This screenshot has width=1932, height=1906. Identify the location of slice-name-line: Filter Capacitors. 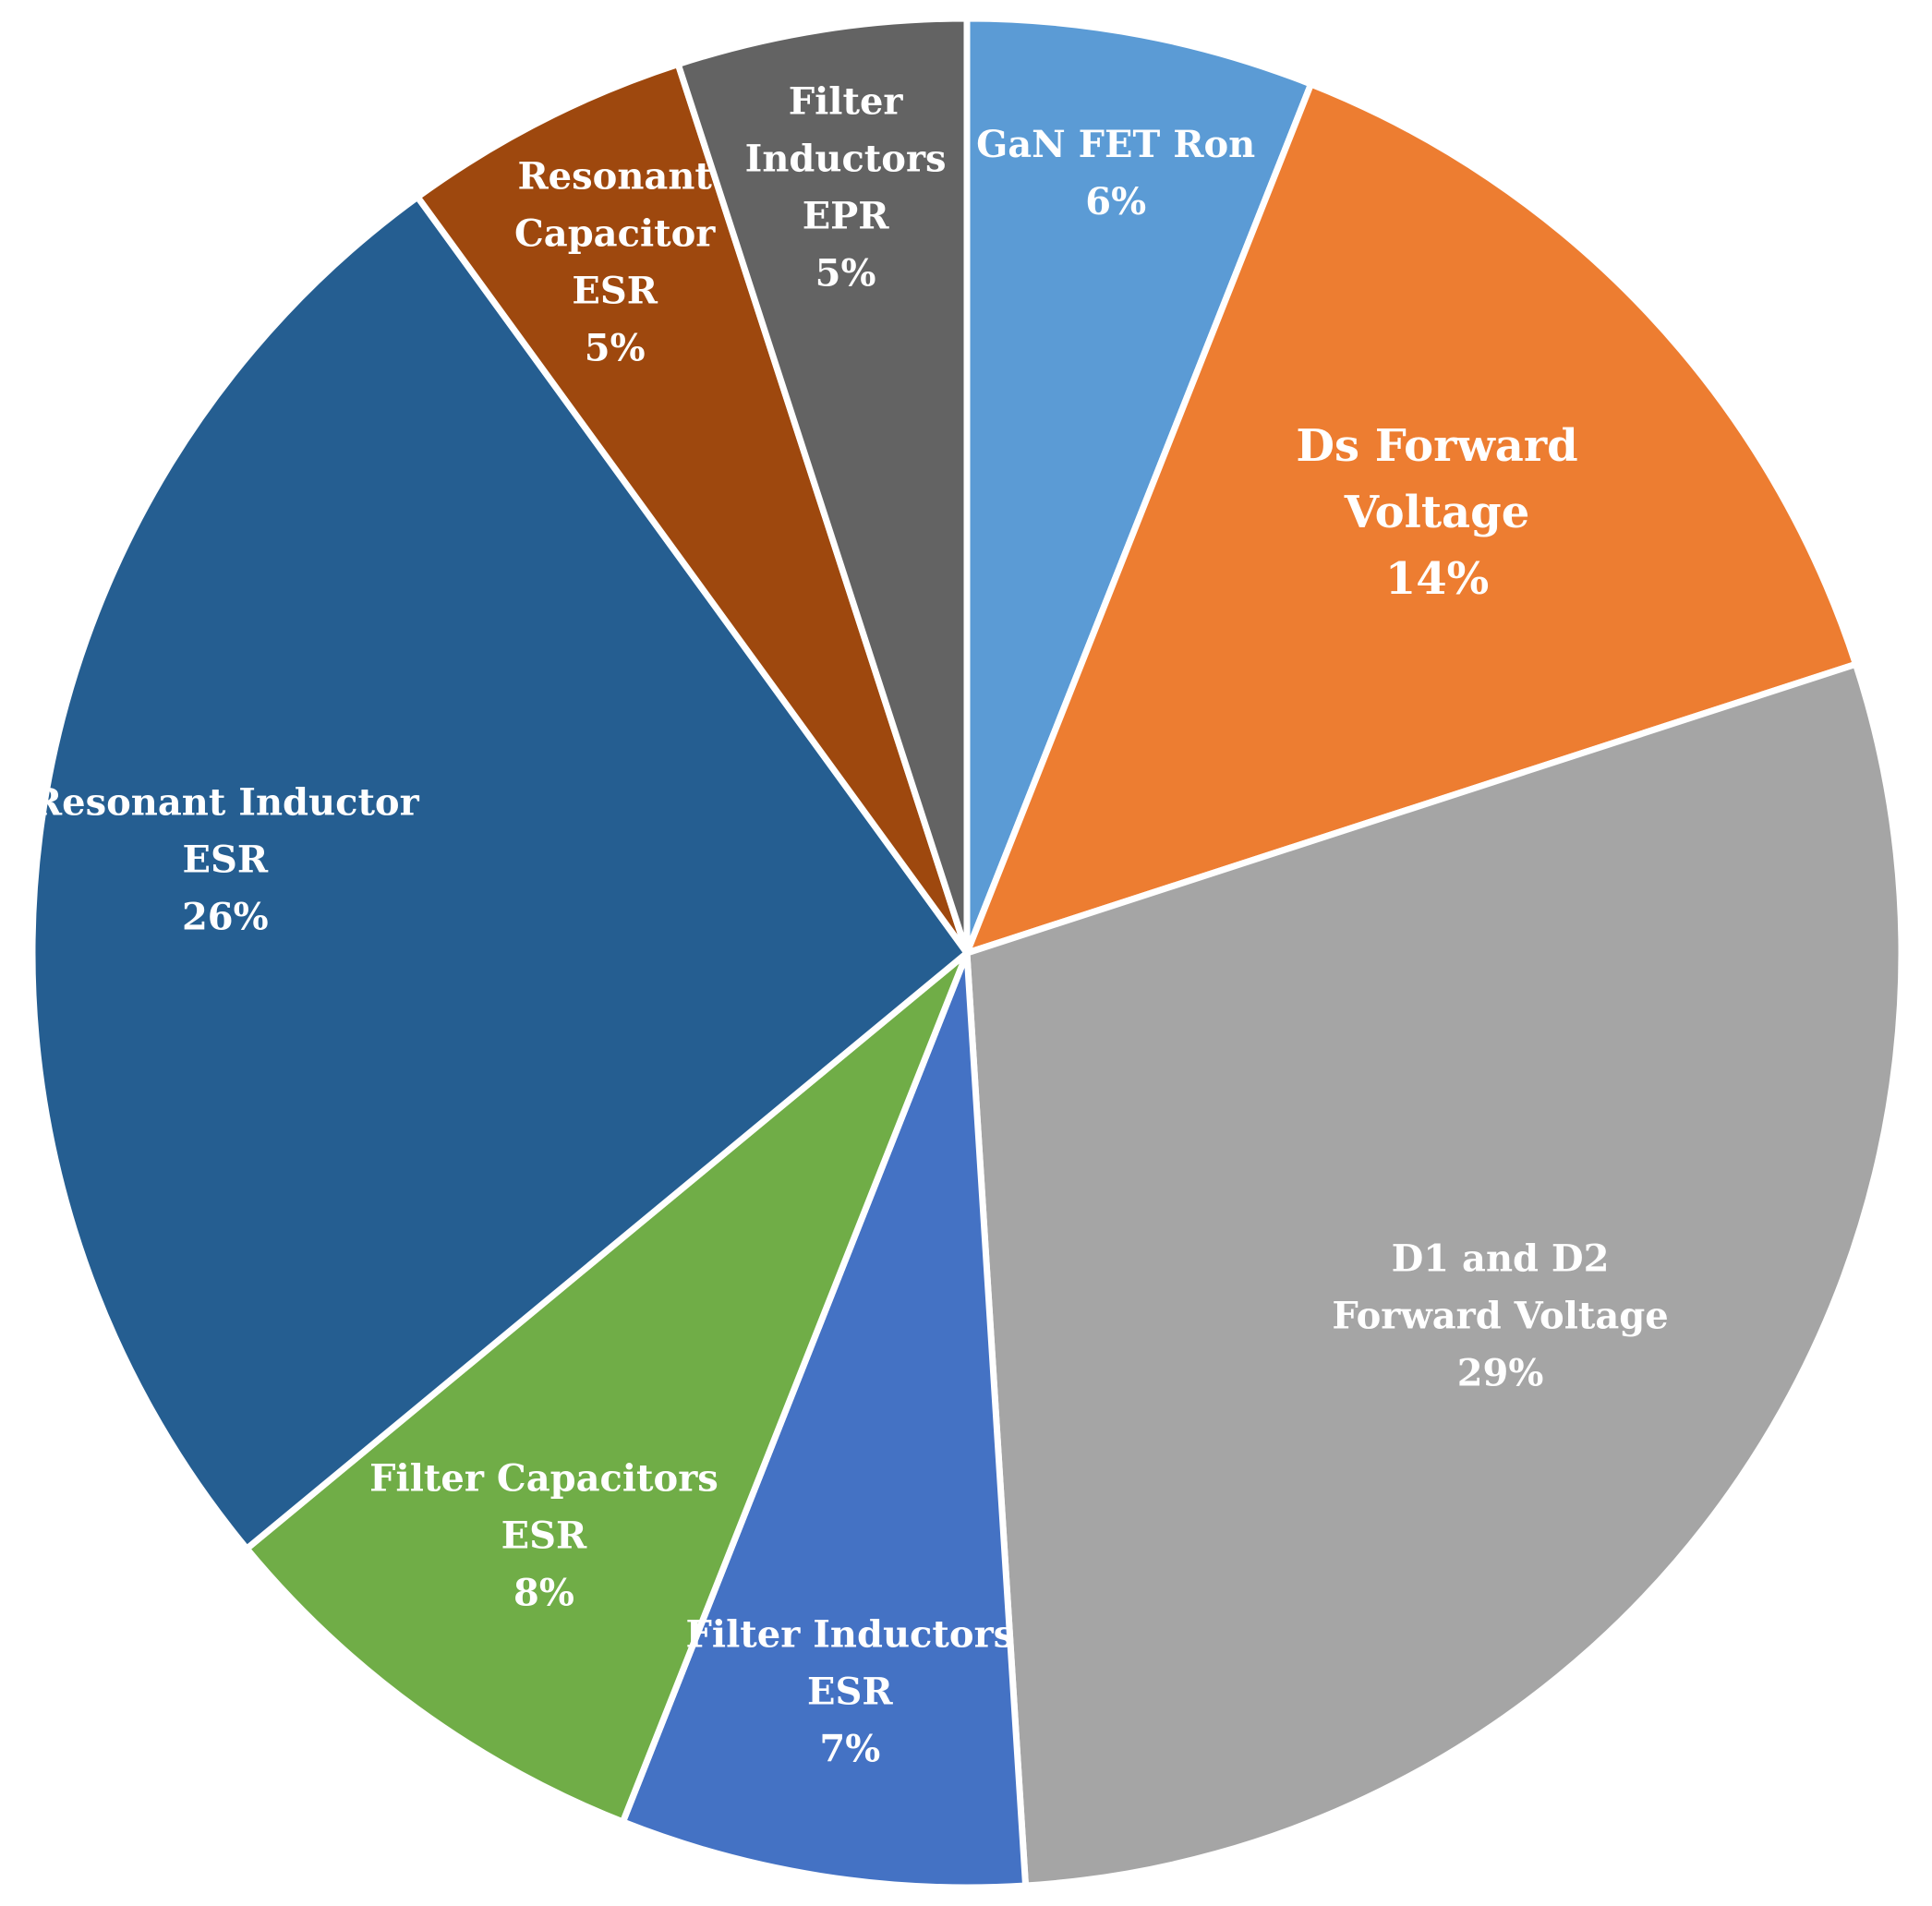
(543, 1478).